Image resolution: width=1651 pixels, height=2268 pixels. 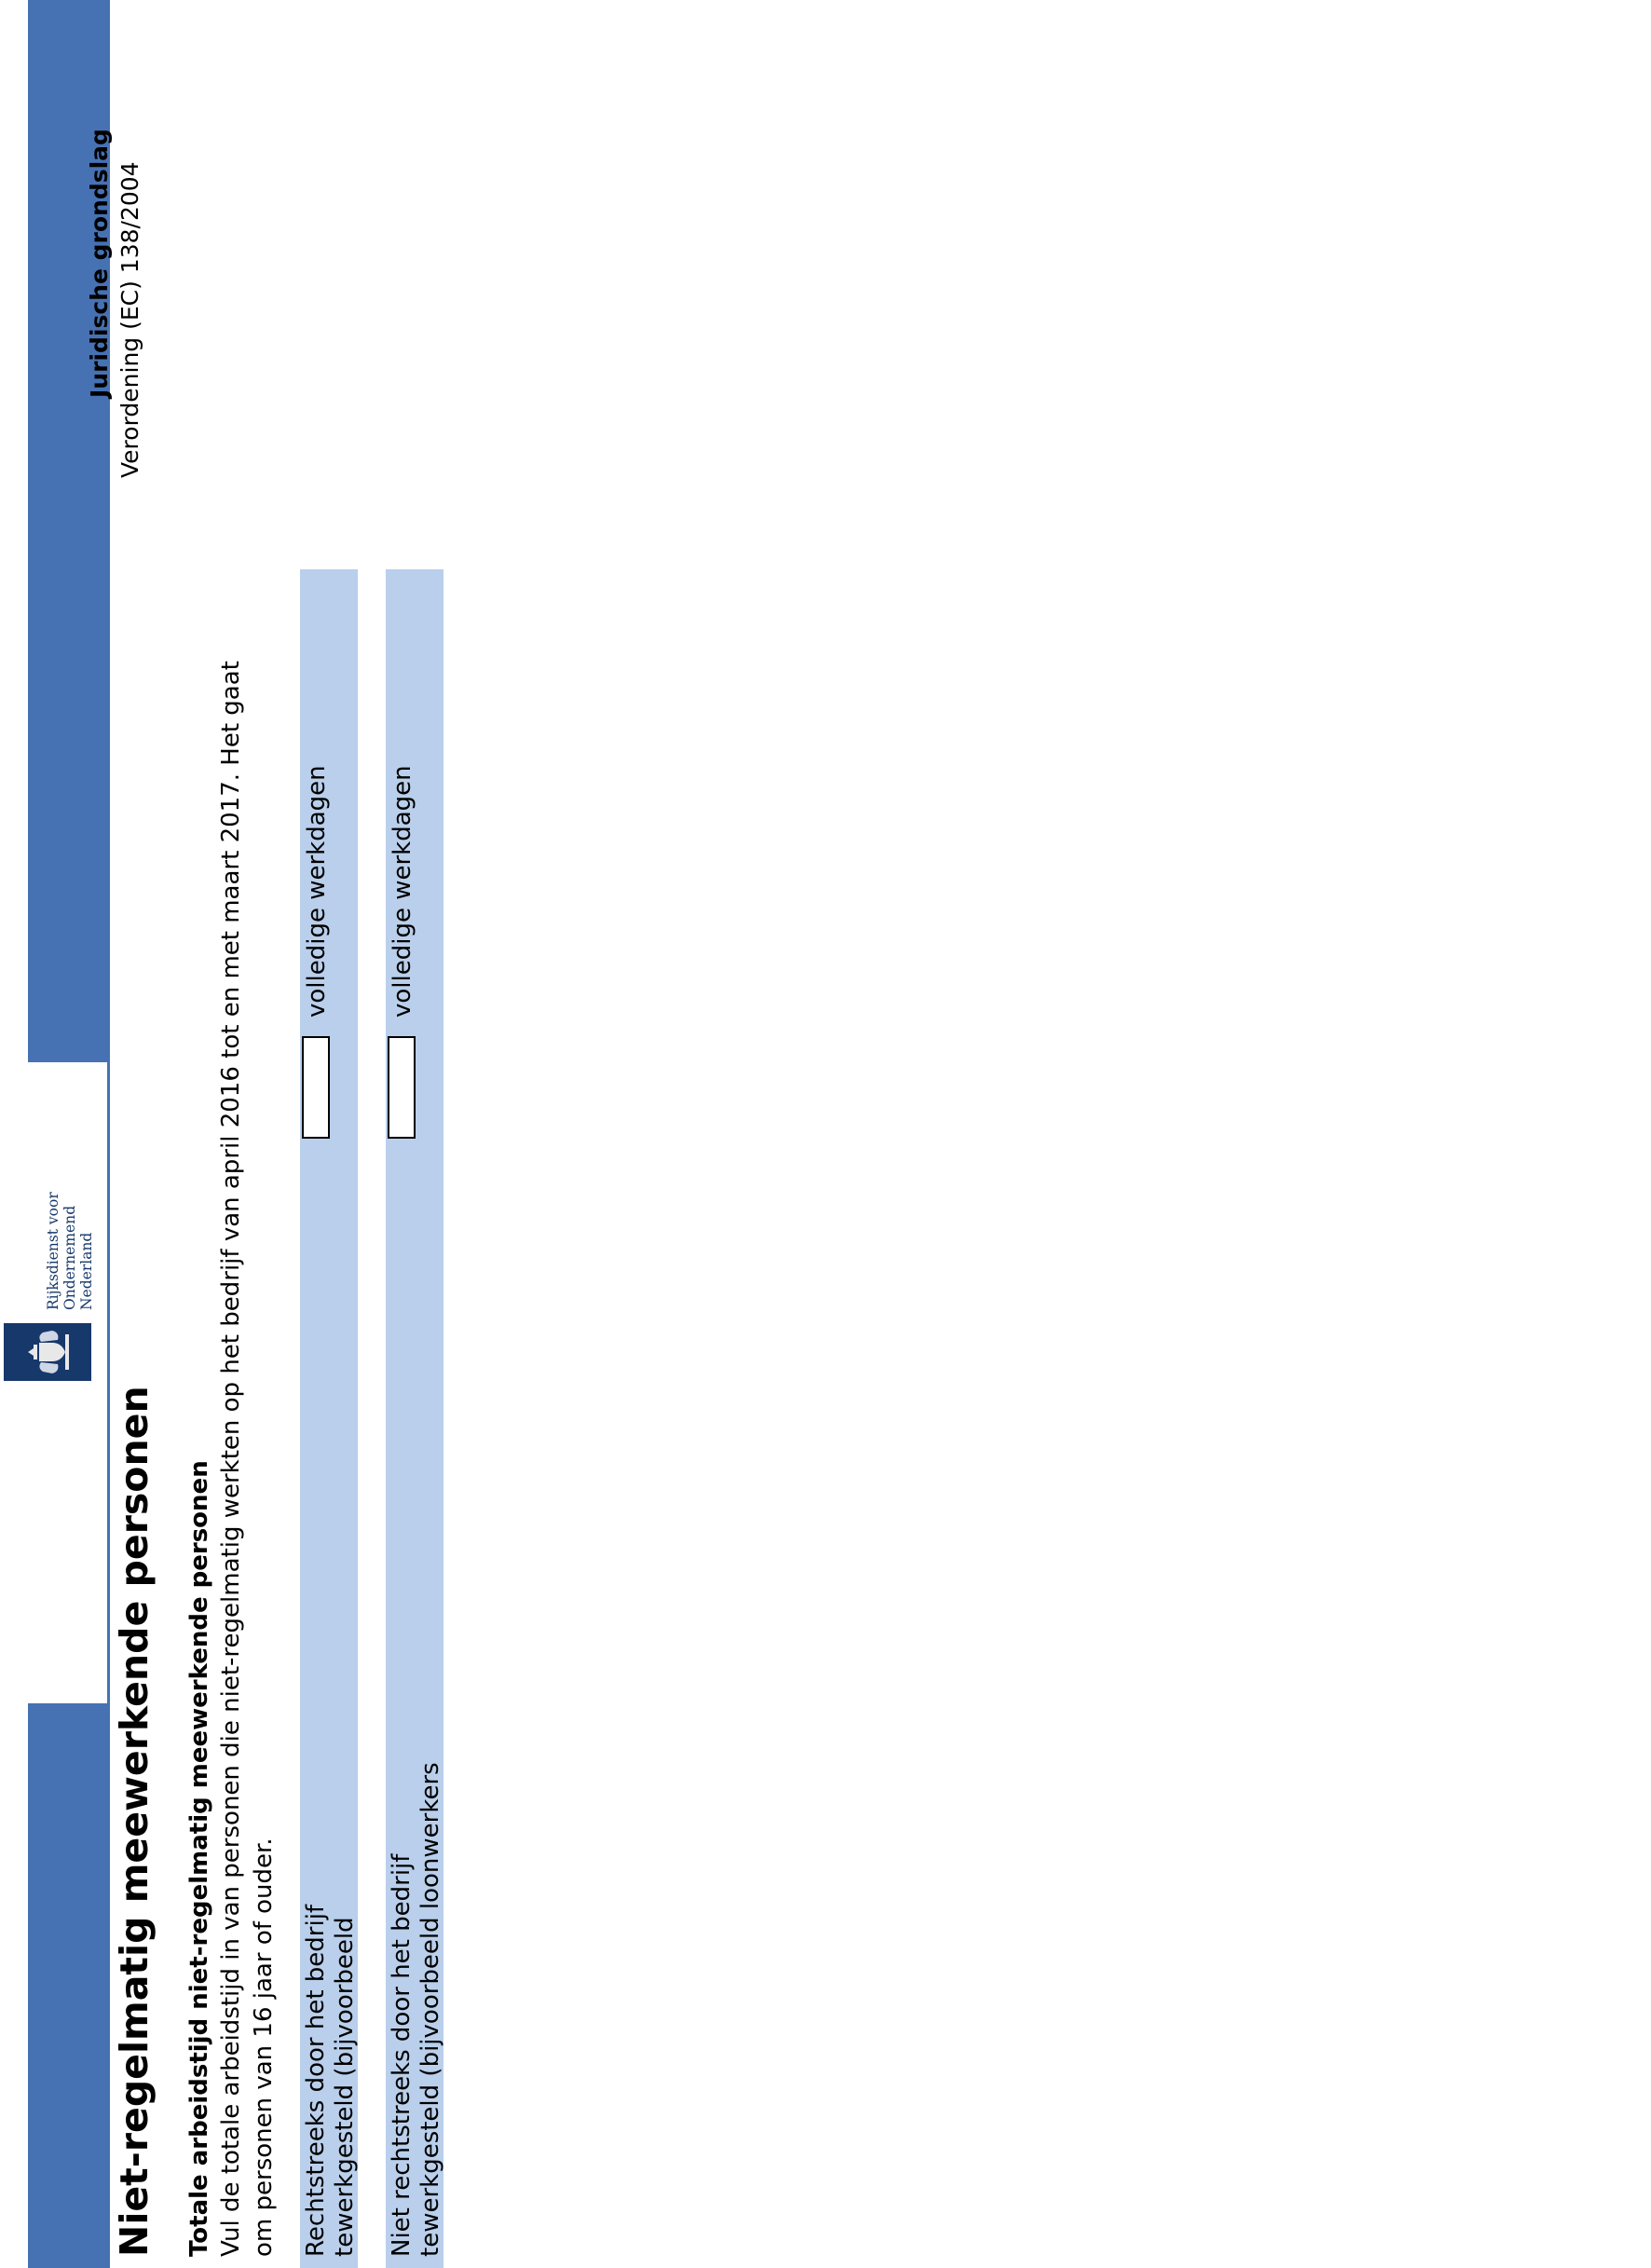 I want to click on workdays-input-indirect, so click(x=402, y=1087).